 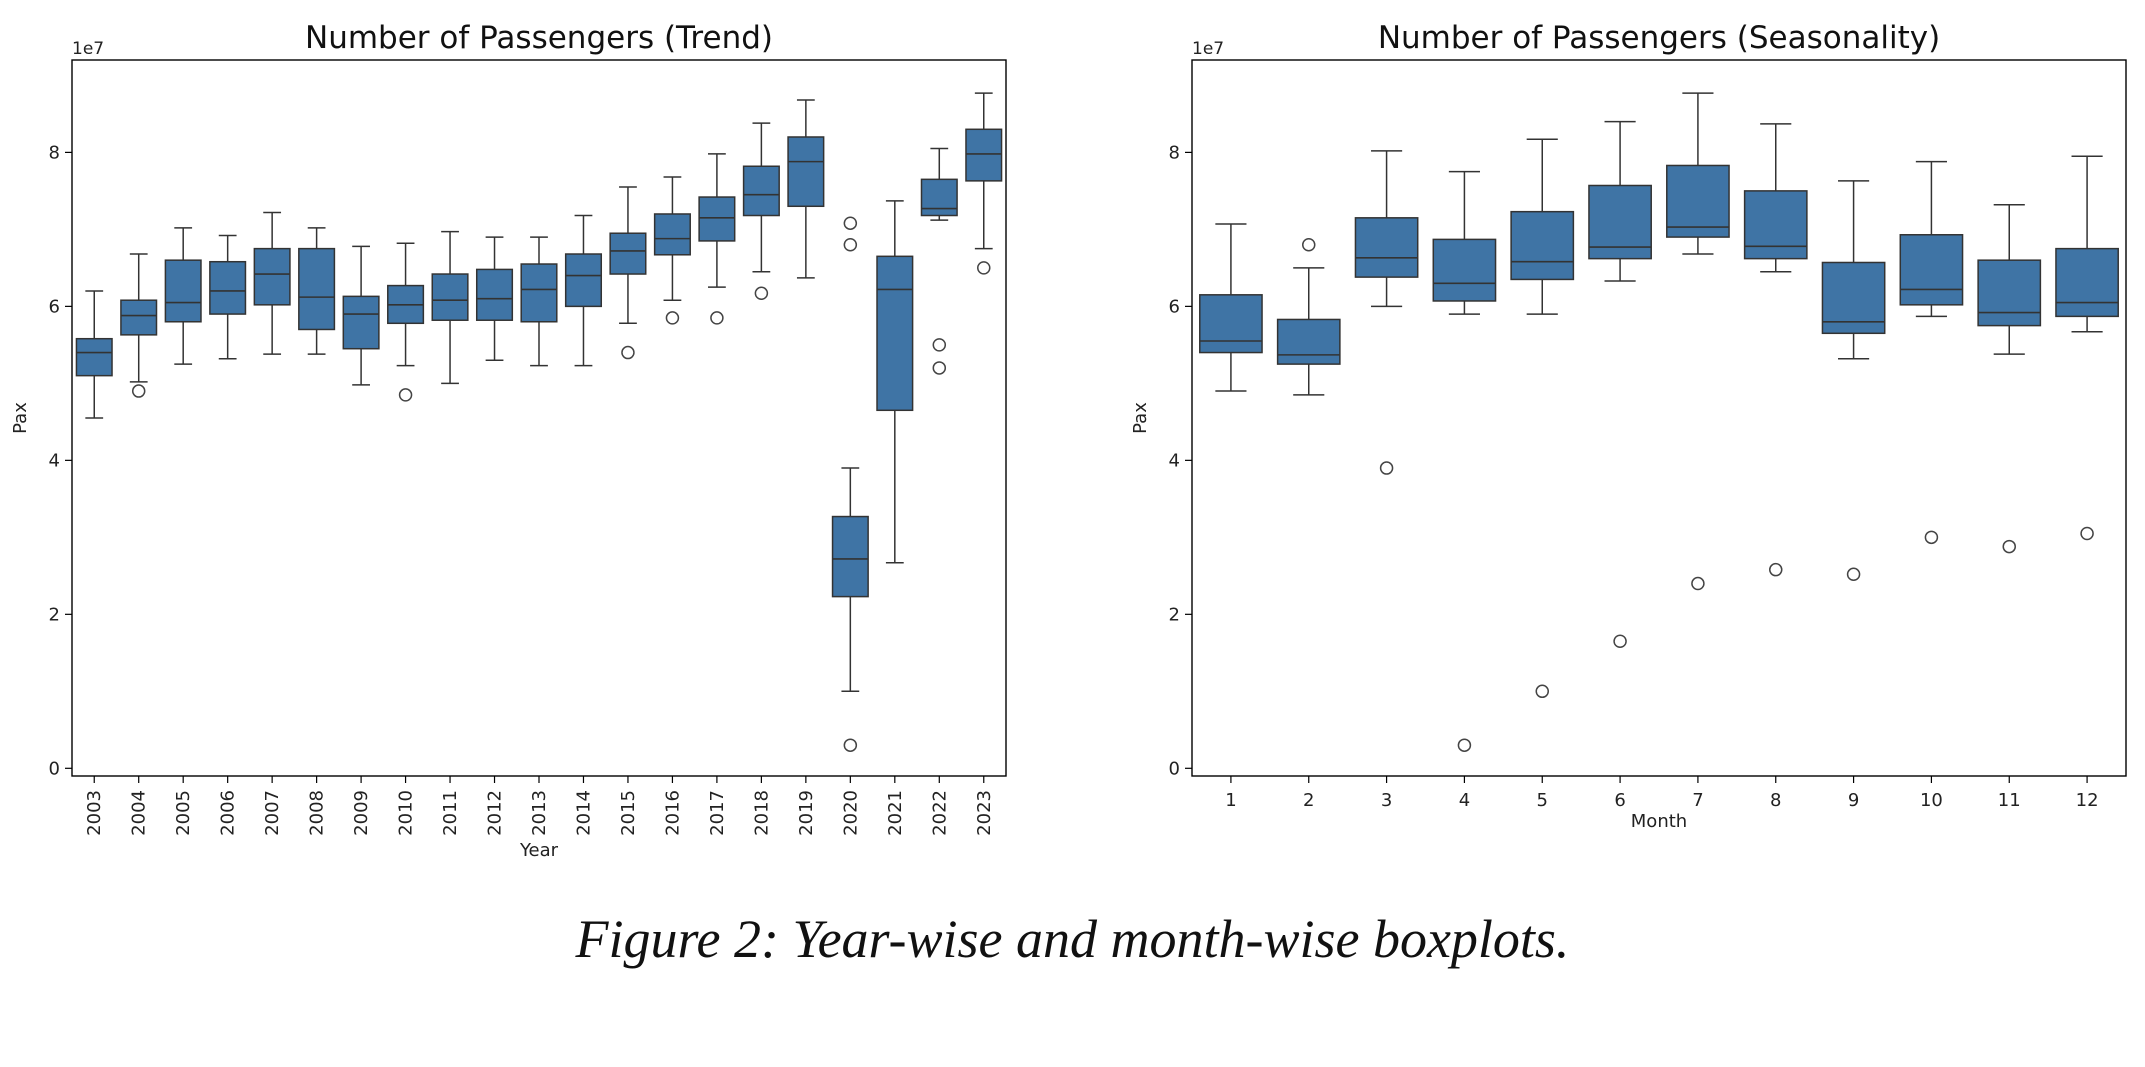 I want to click on box-iqr-2020, so click(x=850, y=556).